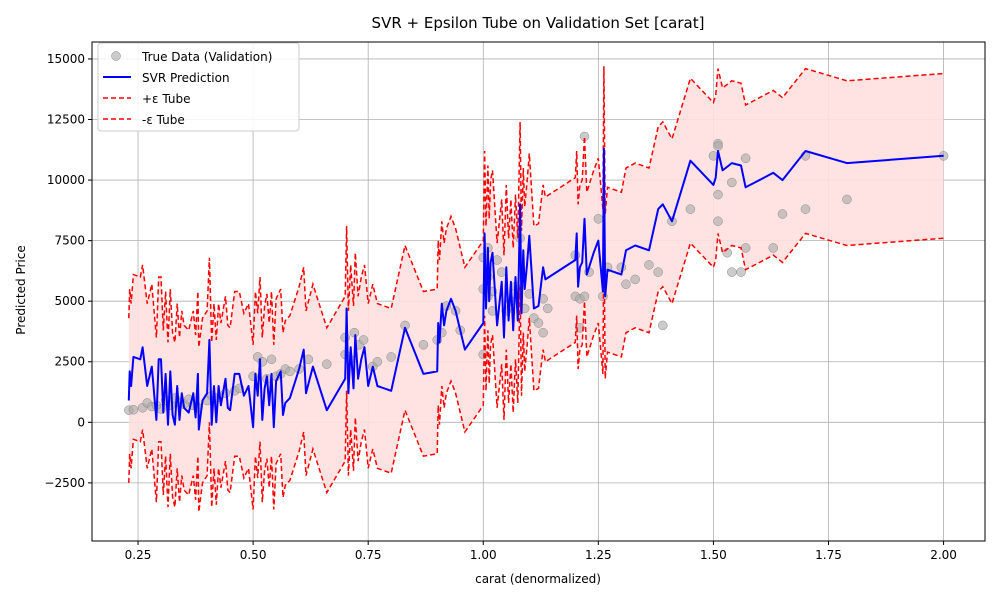 Image resolution: width=1000 pixels, height=600 pixels. What do you see at coordinates (368, 555) in the screenshot?
I see `x-tick-label: 0.75` at bounding box center [368, 555].